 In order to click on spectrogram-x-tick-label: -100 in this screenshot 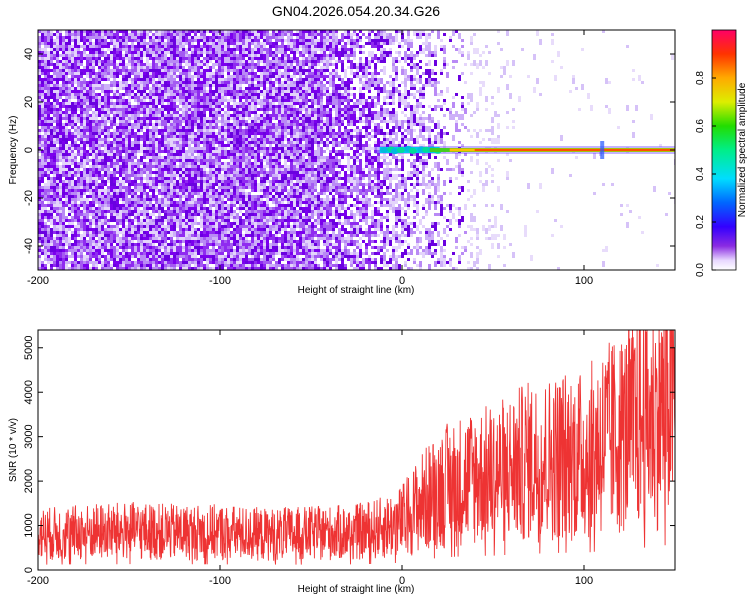, I will do `click(220, 281)`.